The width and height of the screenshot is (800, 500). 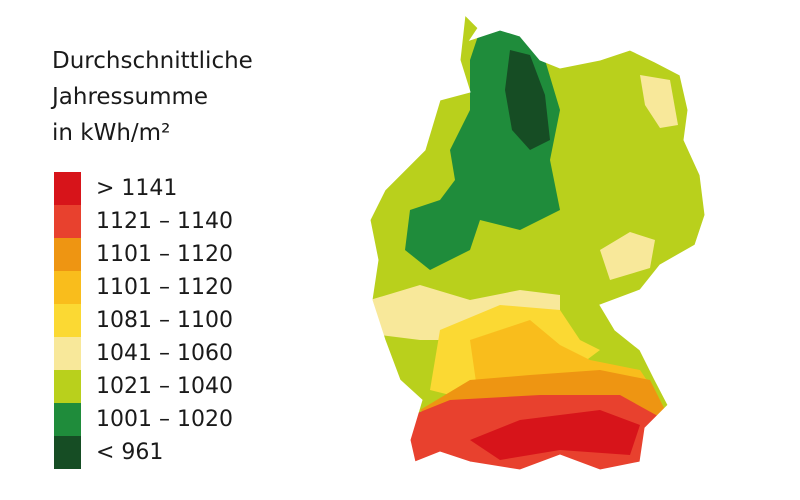 I want to click on legend-title: Durchschnittliche, so click(x=152, y=61).